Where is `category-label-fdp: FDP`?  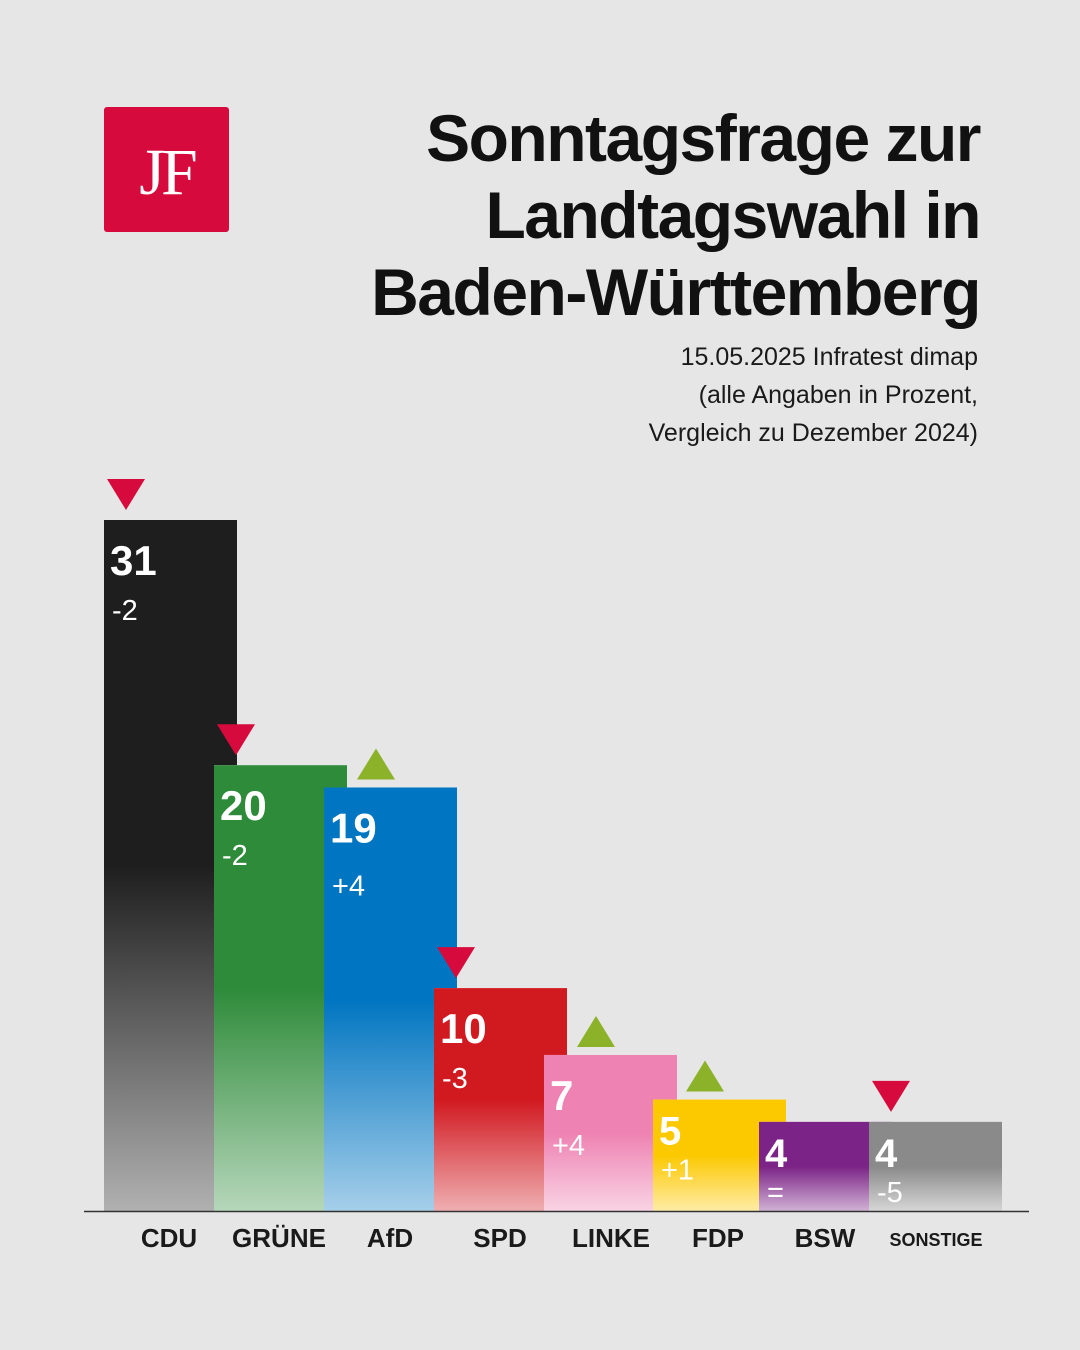
category-label-fdp: FDP is located at coordinates (718, 1238).